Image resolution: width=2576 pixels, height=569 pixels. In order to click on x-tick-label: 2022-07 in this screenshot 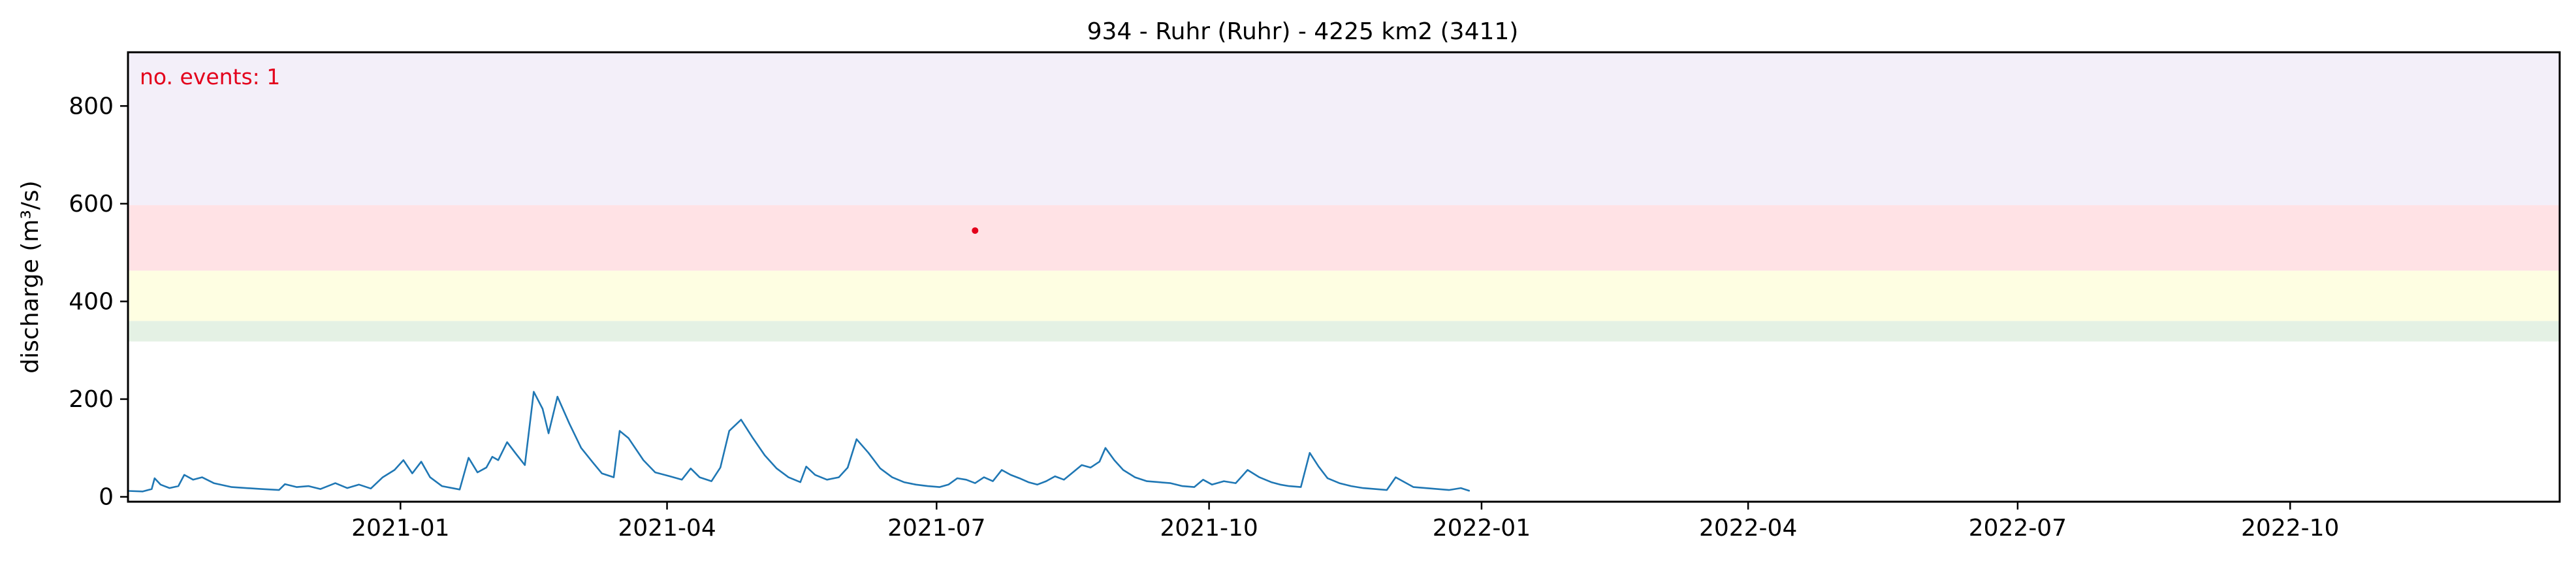, I will do `click(2018, 528)`.